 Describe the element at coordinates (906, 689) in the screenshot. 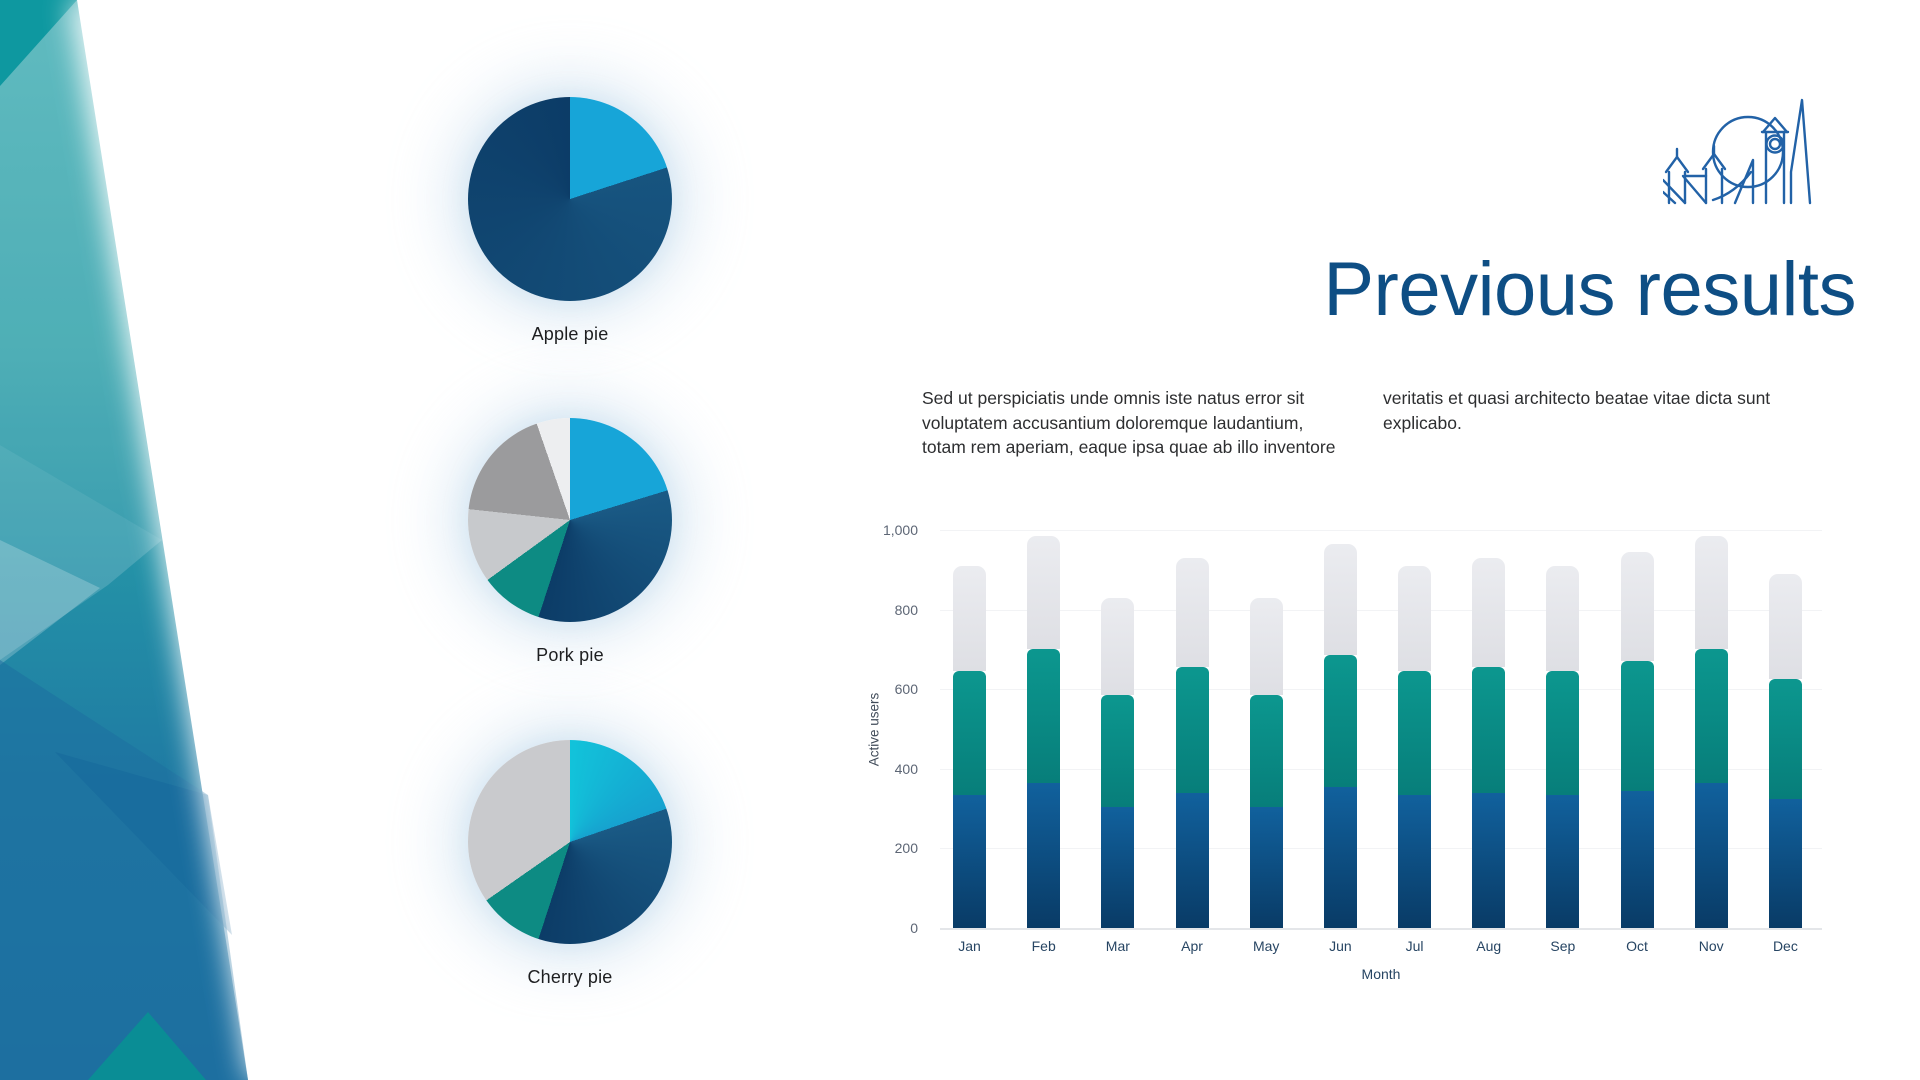

I see `ytick-600: 600` at that location.